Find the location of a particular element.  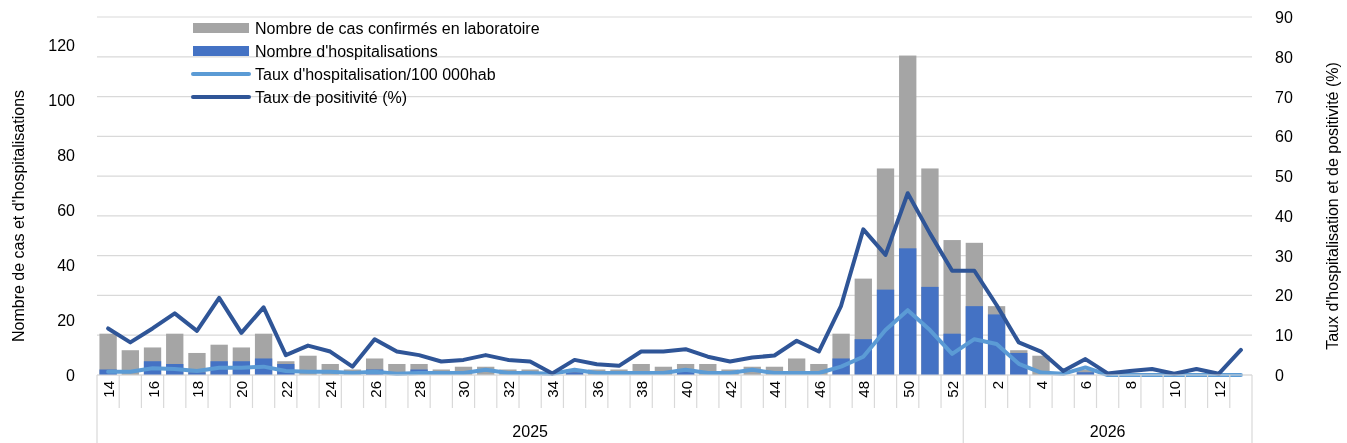

x-tick-label: 52 is located at coordinates (953, 389).